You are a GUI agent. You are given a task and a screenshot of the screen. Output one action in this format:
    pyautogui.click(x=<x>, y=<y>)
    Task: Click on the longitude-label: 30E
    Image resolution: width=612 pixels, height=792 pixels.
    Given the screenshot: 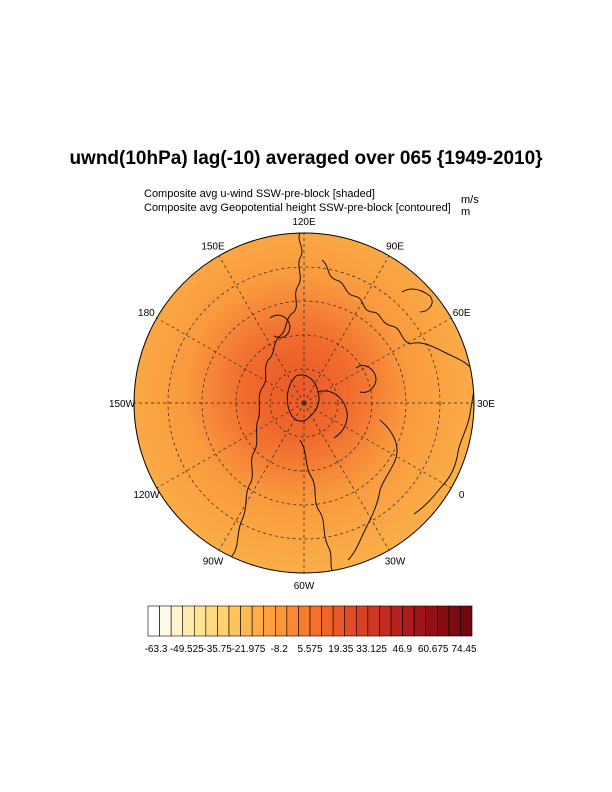 What is the action you would take?
    pyautogui.click(x=486, y=404)
    